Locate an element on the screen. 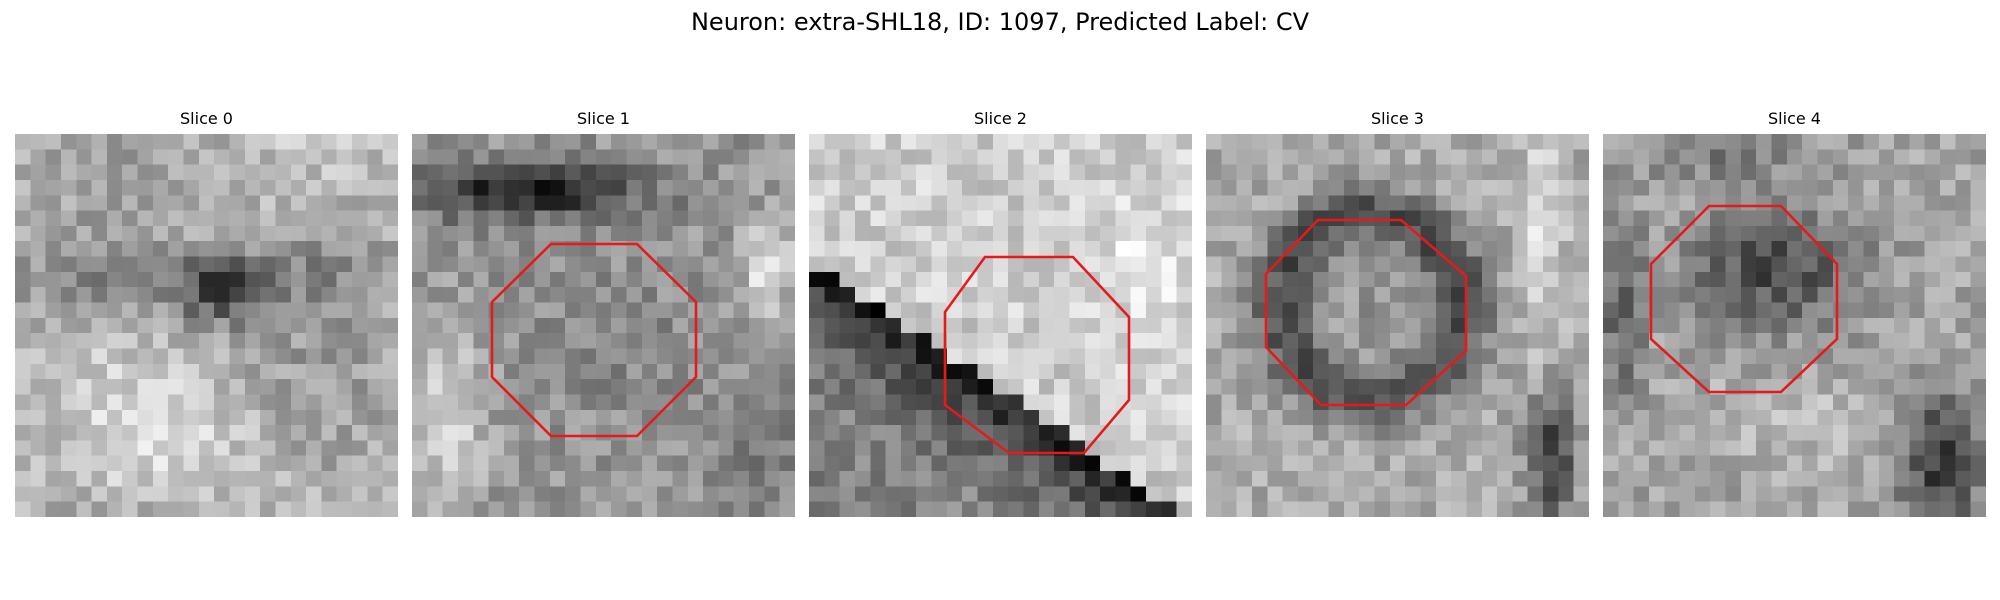  panel-title: Slice 3 is located at coordinates (1397, 118).